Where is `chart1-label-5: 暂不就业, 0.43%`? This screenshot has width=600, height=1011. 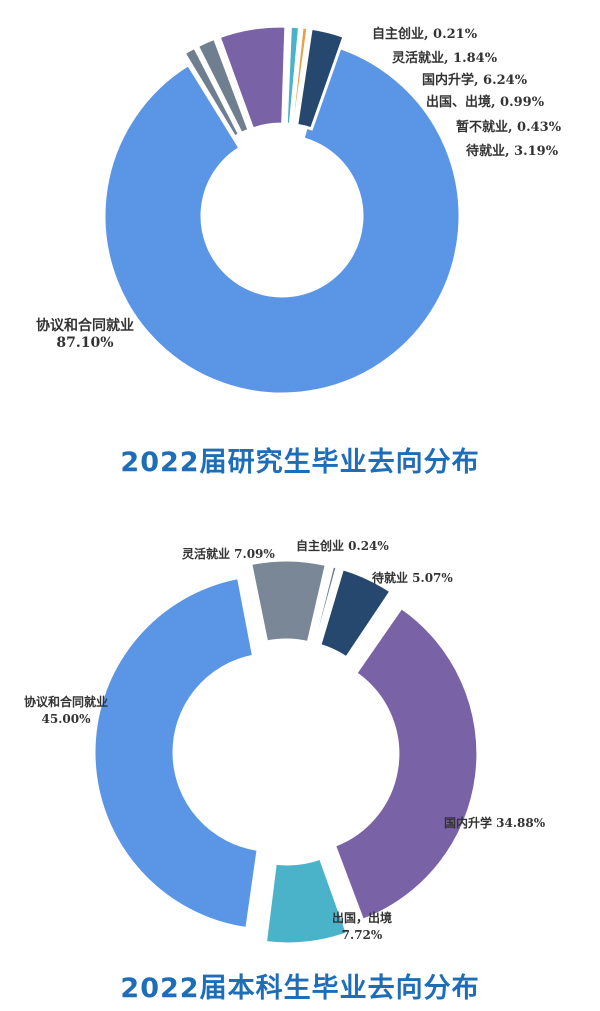 chart1-label-5: 暂不就业, 0.43% is located at coordinates (509, 127).